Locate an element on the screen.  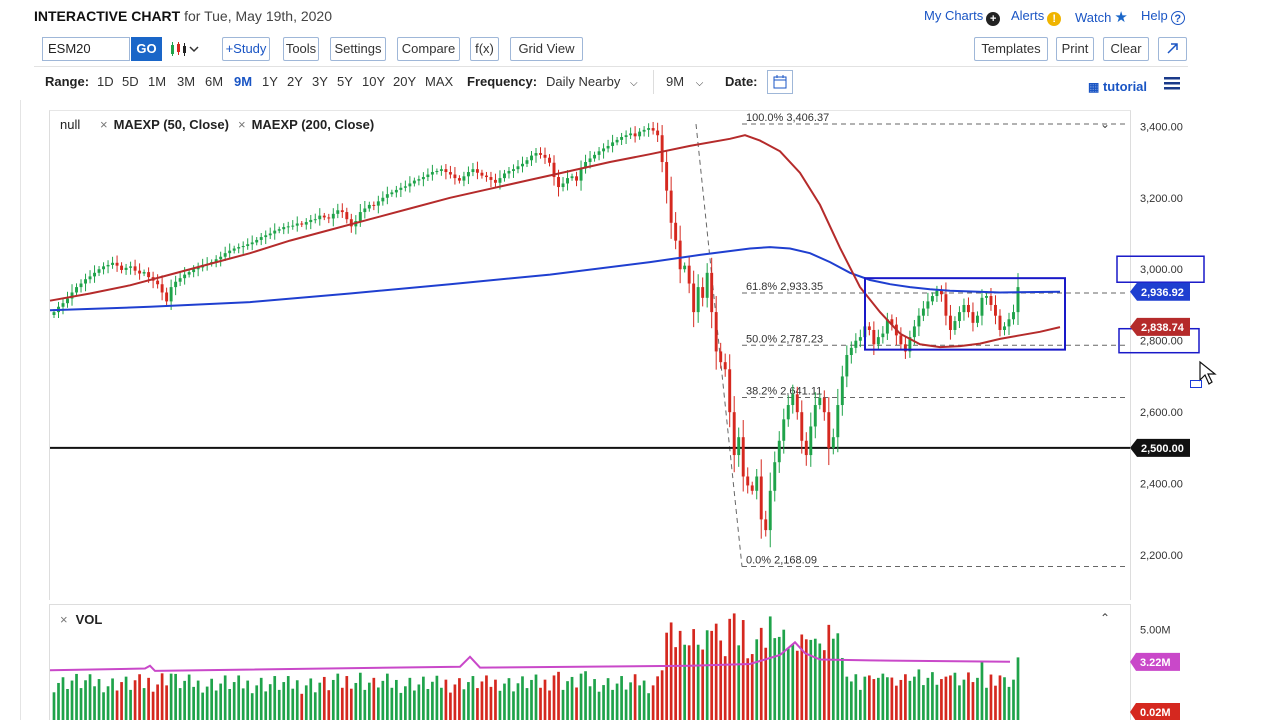
add-study-button: +Study is located at coordinates (246, 49).